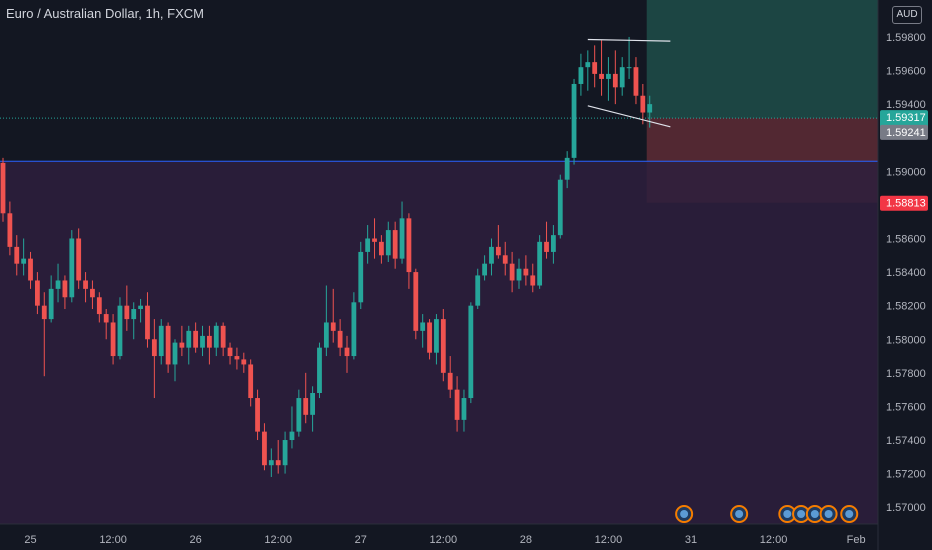 The width and height of the screenshot is (932, 550). I want to click on current-price-badge-text: 1.59317, so click(906, 118).